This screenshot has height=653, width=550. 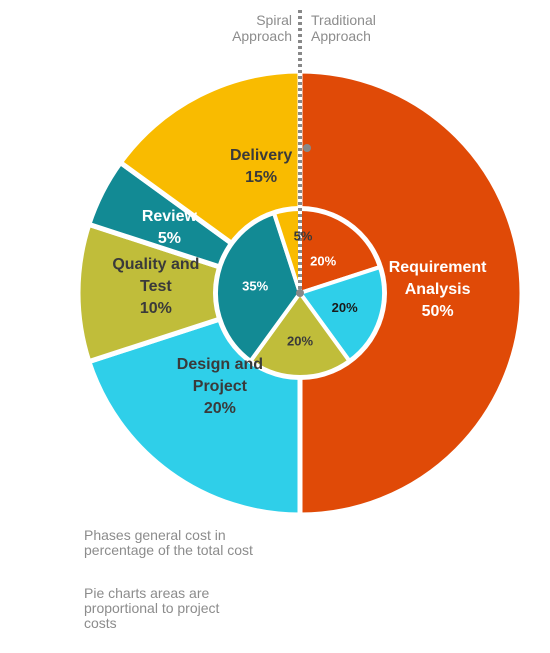 I want to click on inner-slice-label-slice-4: 5%, so click(x=303, y=236).